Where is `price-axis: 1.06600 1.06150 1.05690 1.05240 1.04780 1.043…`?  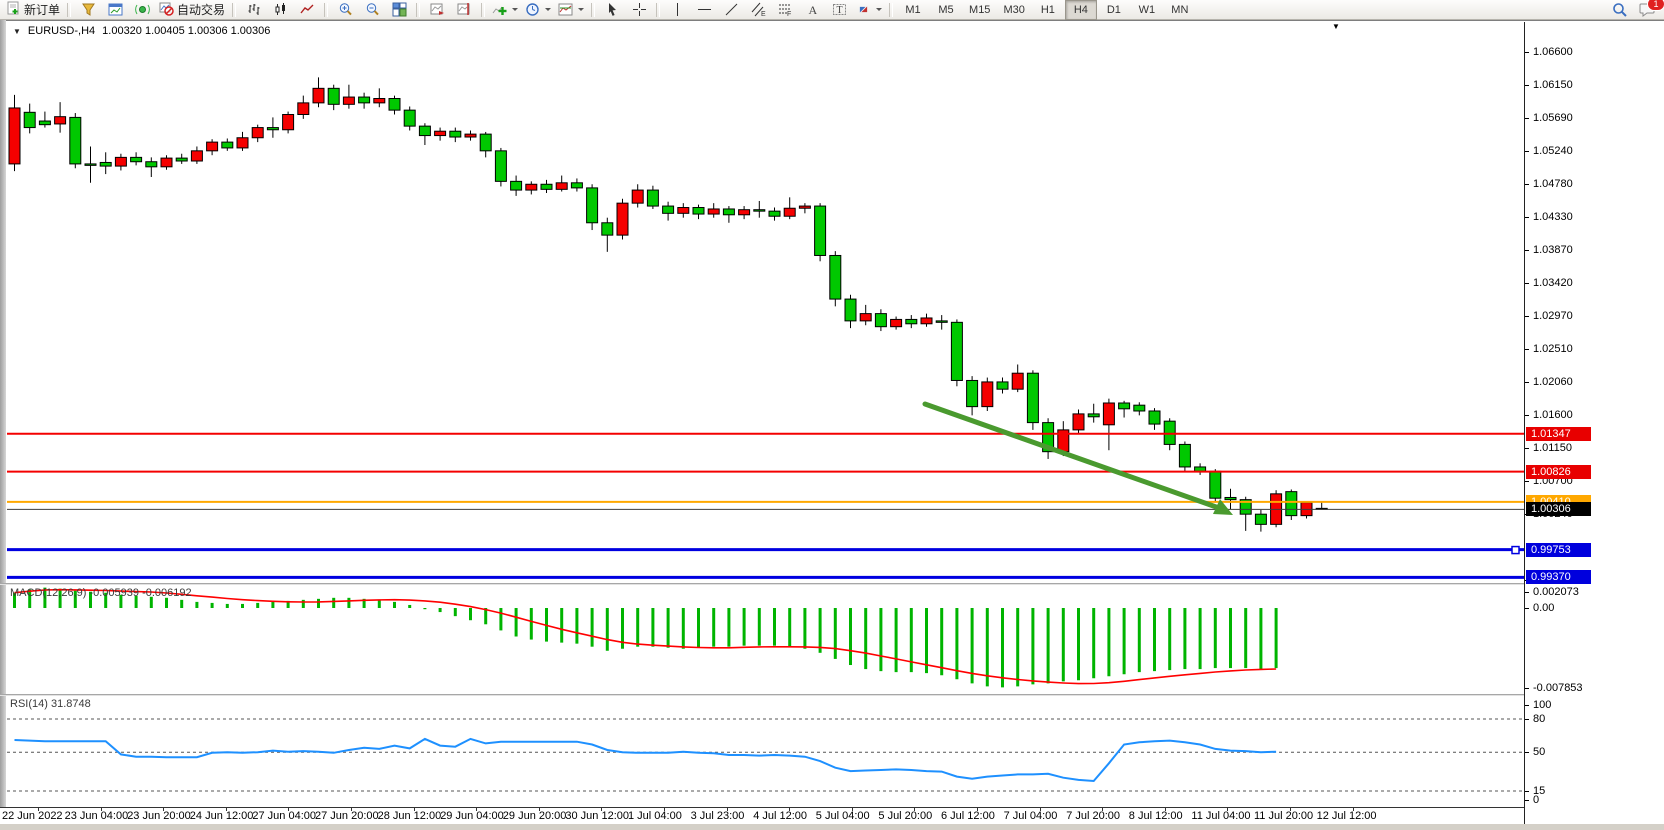
price-axis: 1.06600 1.06150 1.05690 1.05240 1.04780 1.043… is located at coordinates (1594, 423).